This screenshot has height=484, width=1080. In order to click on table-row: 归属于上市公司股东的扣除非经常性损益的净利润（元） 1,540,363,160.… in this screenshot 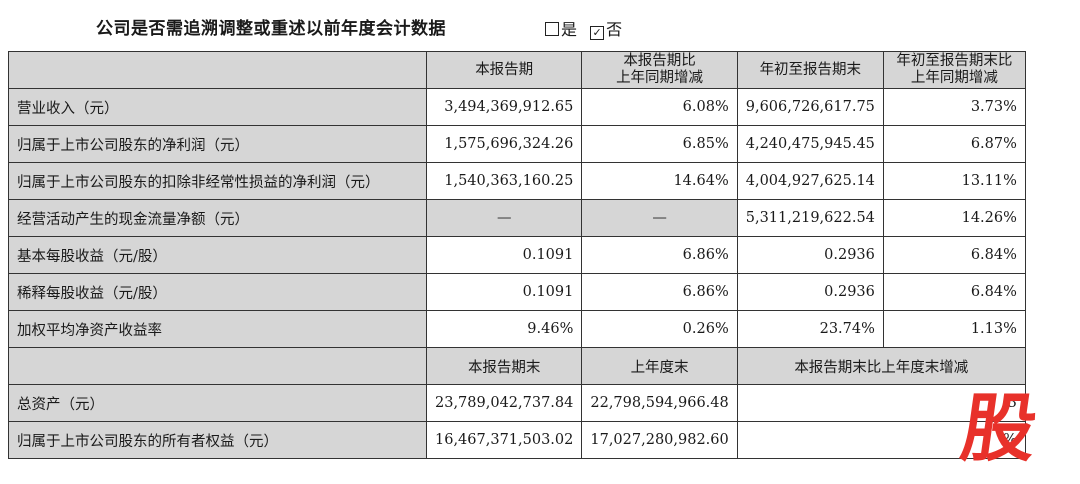, I will do `click(517, 181)`.